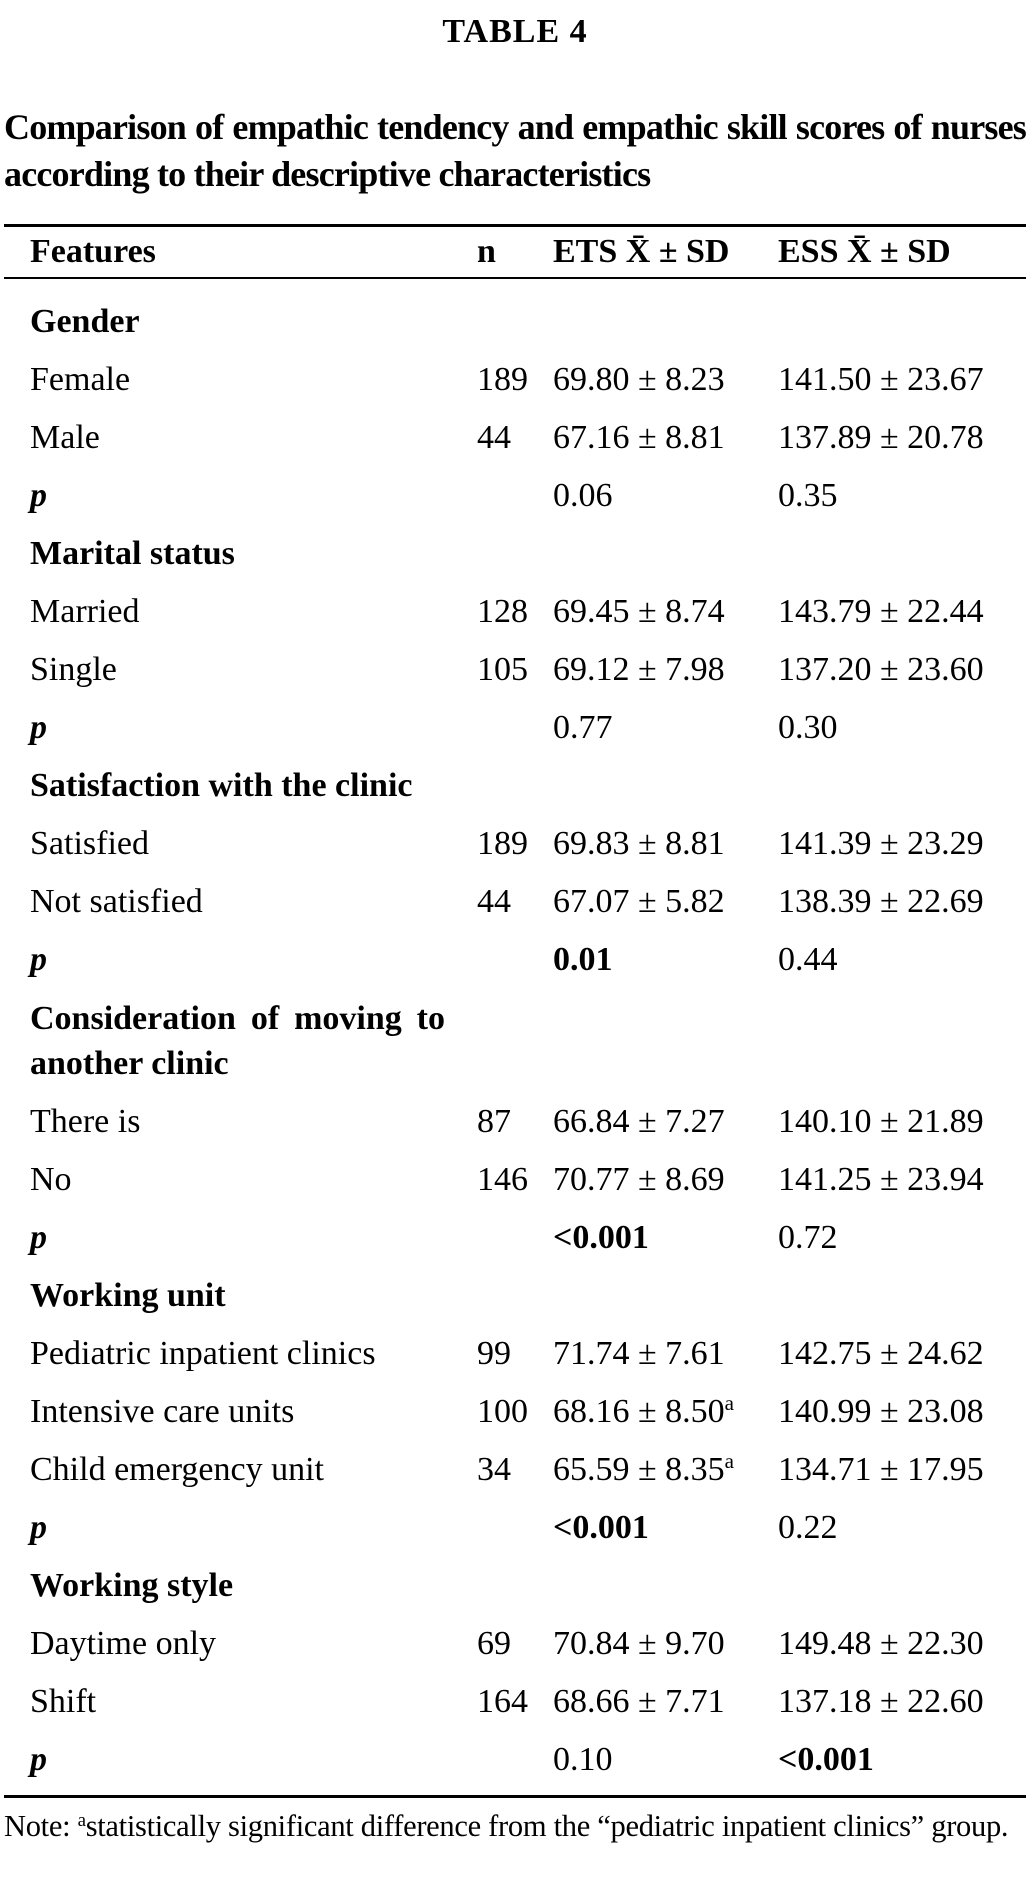 The height and width of the screenshot is (1888, 1030). Describe the element at coordinates (881, 1411) in the screenshot. I see `cell-ess: 140.99 ± 23.08` at that location.